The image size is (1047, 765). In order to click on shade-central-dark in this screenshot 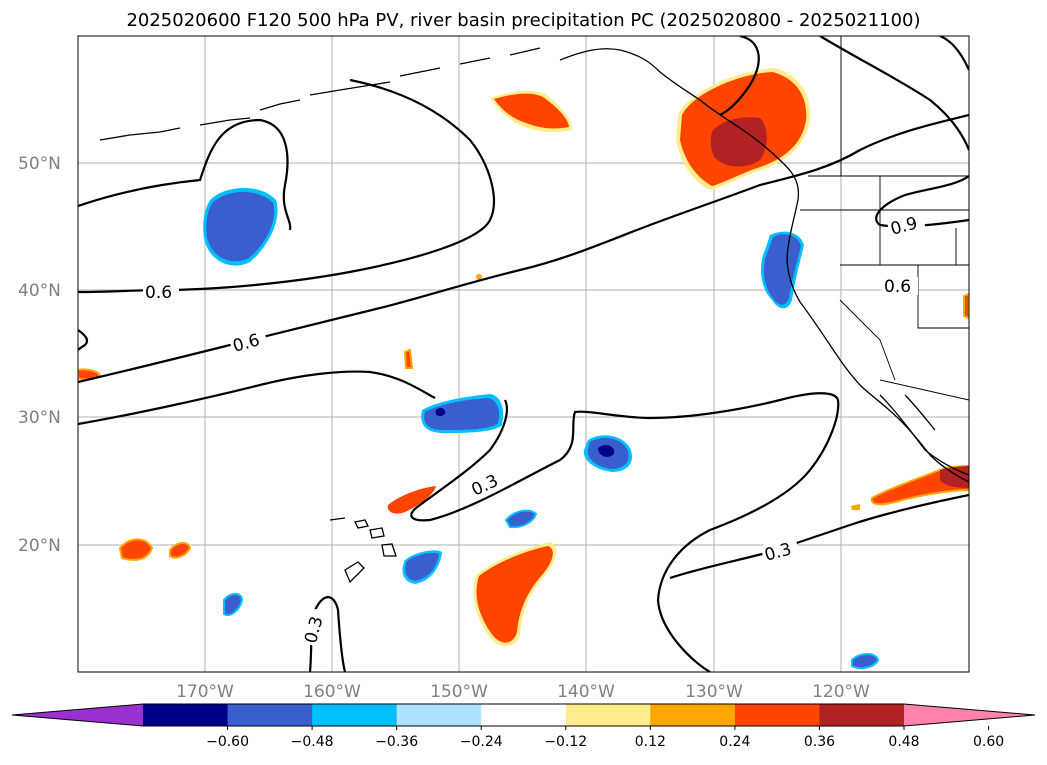, I will do `click(440, 412)`.